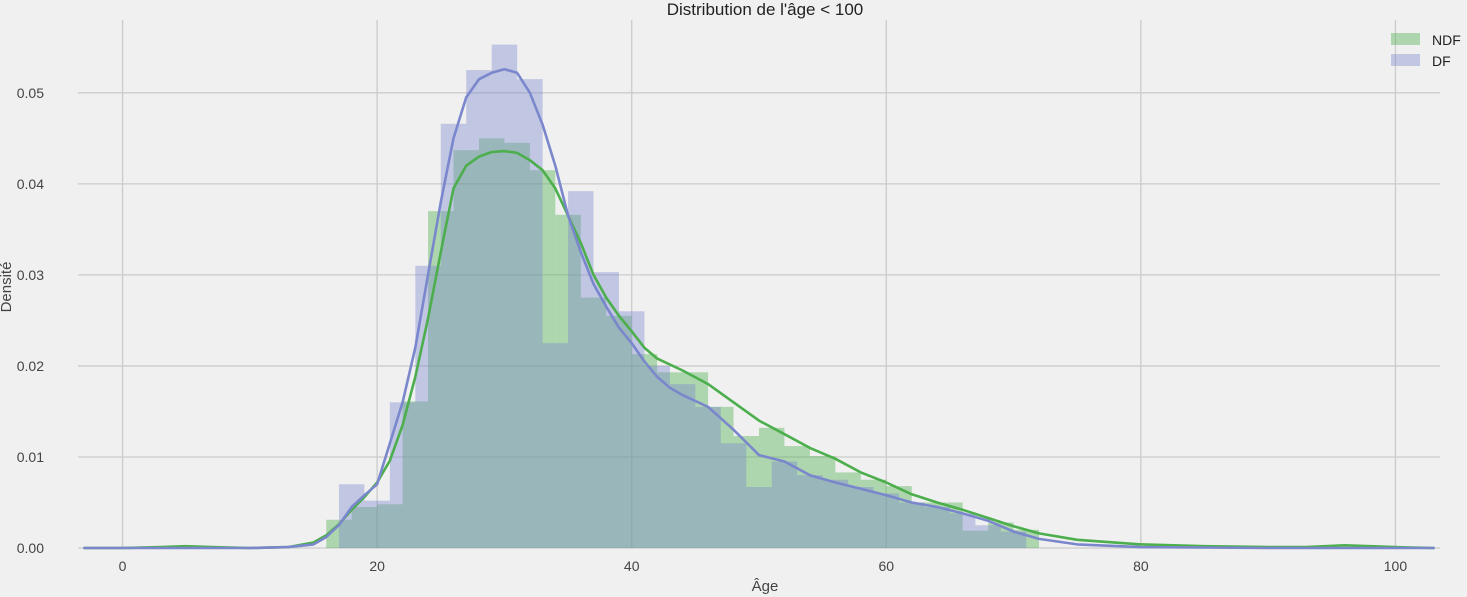 The width and height of the screenshot is (1467, 597). Describe the element at coordinates (7, 287) in the screenshot. I see `y-axis-label: Densité` at that location.